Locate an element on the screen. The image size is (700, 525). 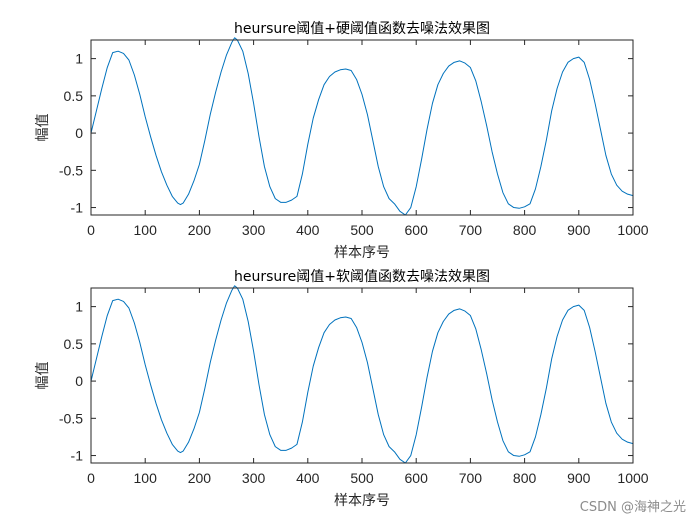
watermark-text: CSDN @海神之光 is located at coordinates (632, 507).